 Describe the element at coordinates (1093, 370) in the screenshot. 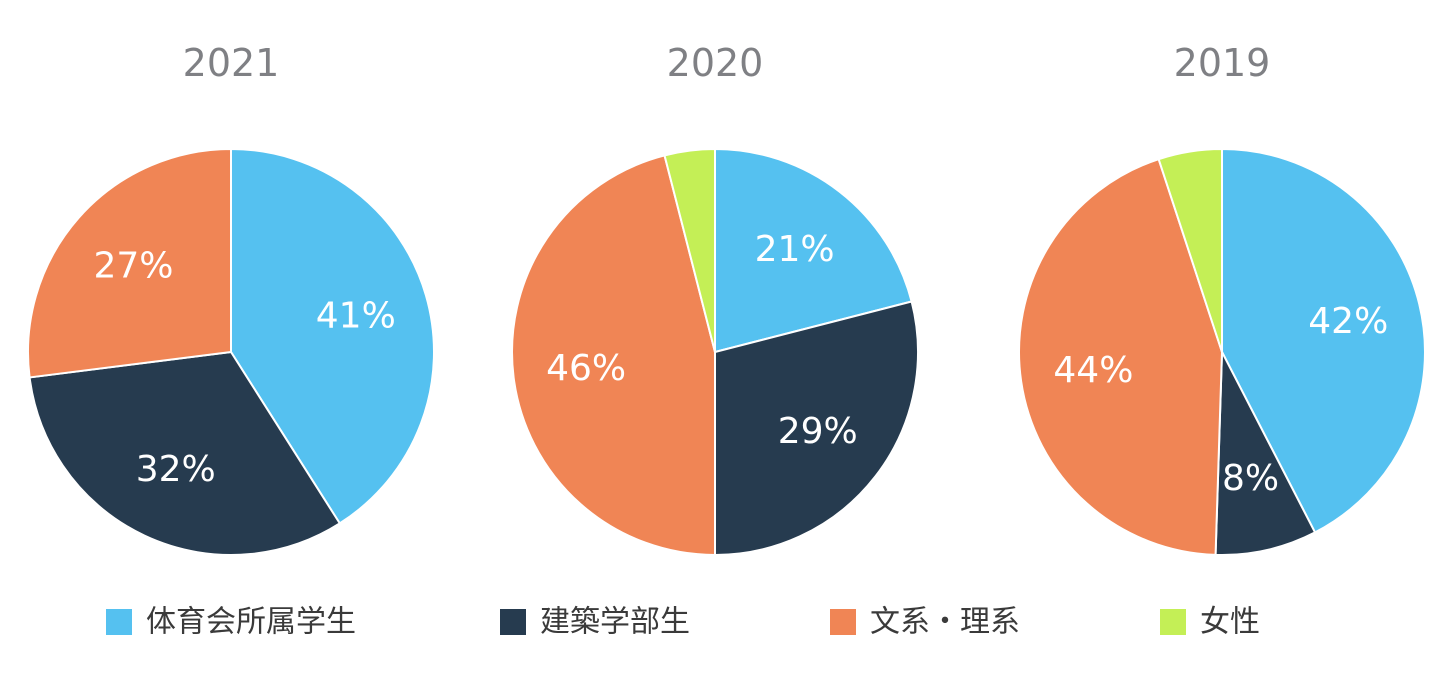

I see `slice-label-humanities-sciences: 44%` at that location.